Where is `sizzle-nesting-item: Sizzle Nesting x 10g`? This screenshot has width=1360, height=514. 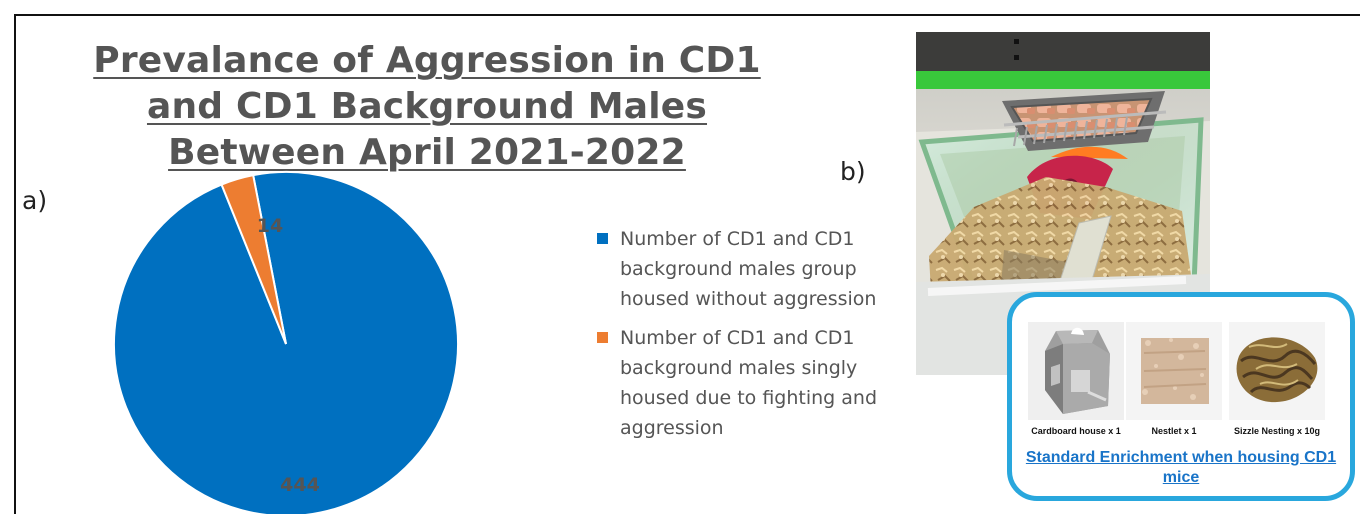 sizzle-nesting-item: Sizzle Nesting x 10g is located at coordinates (1277, 379).